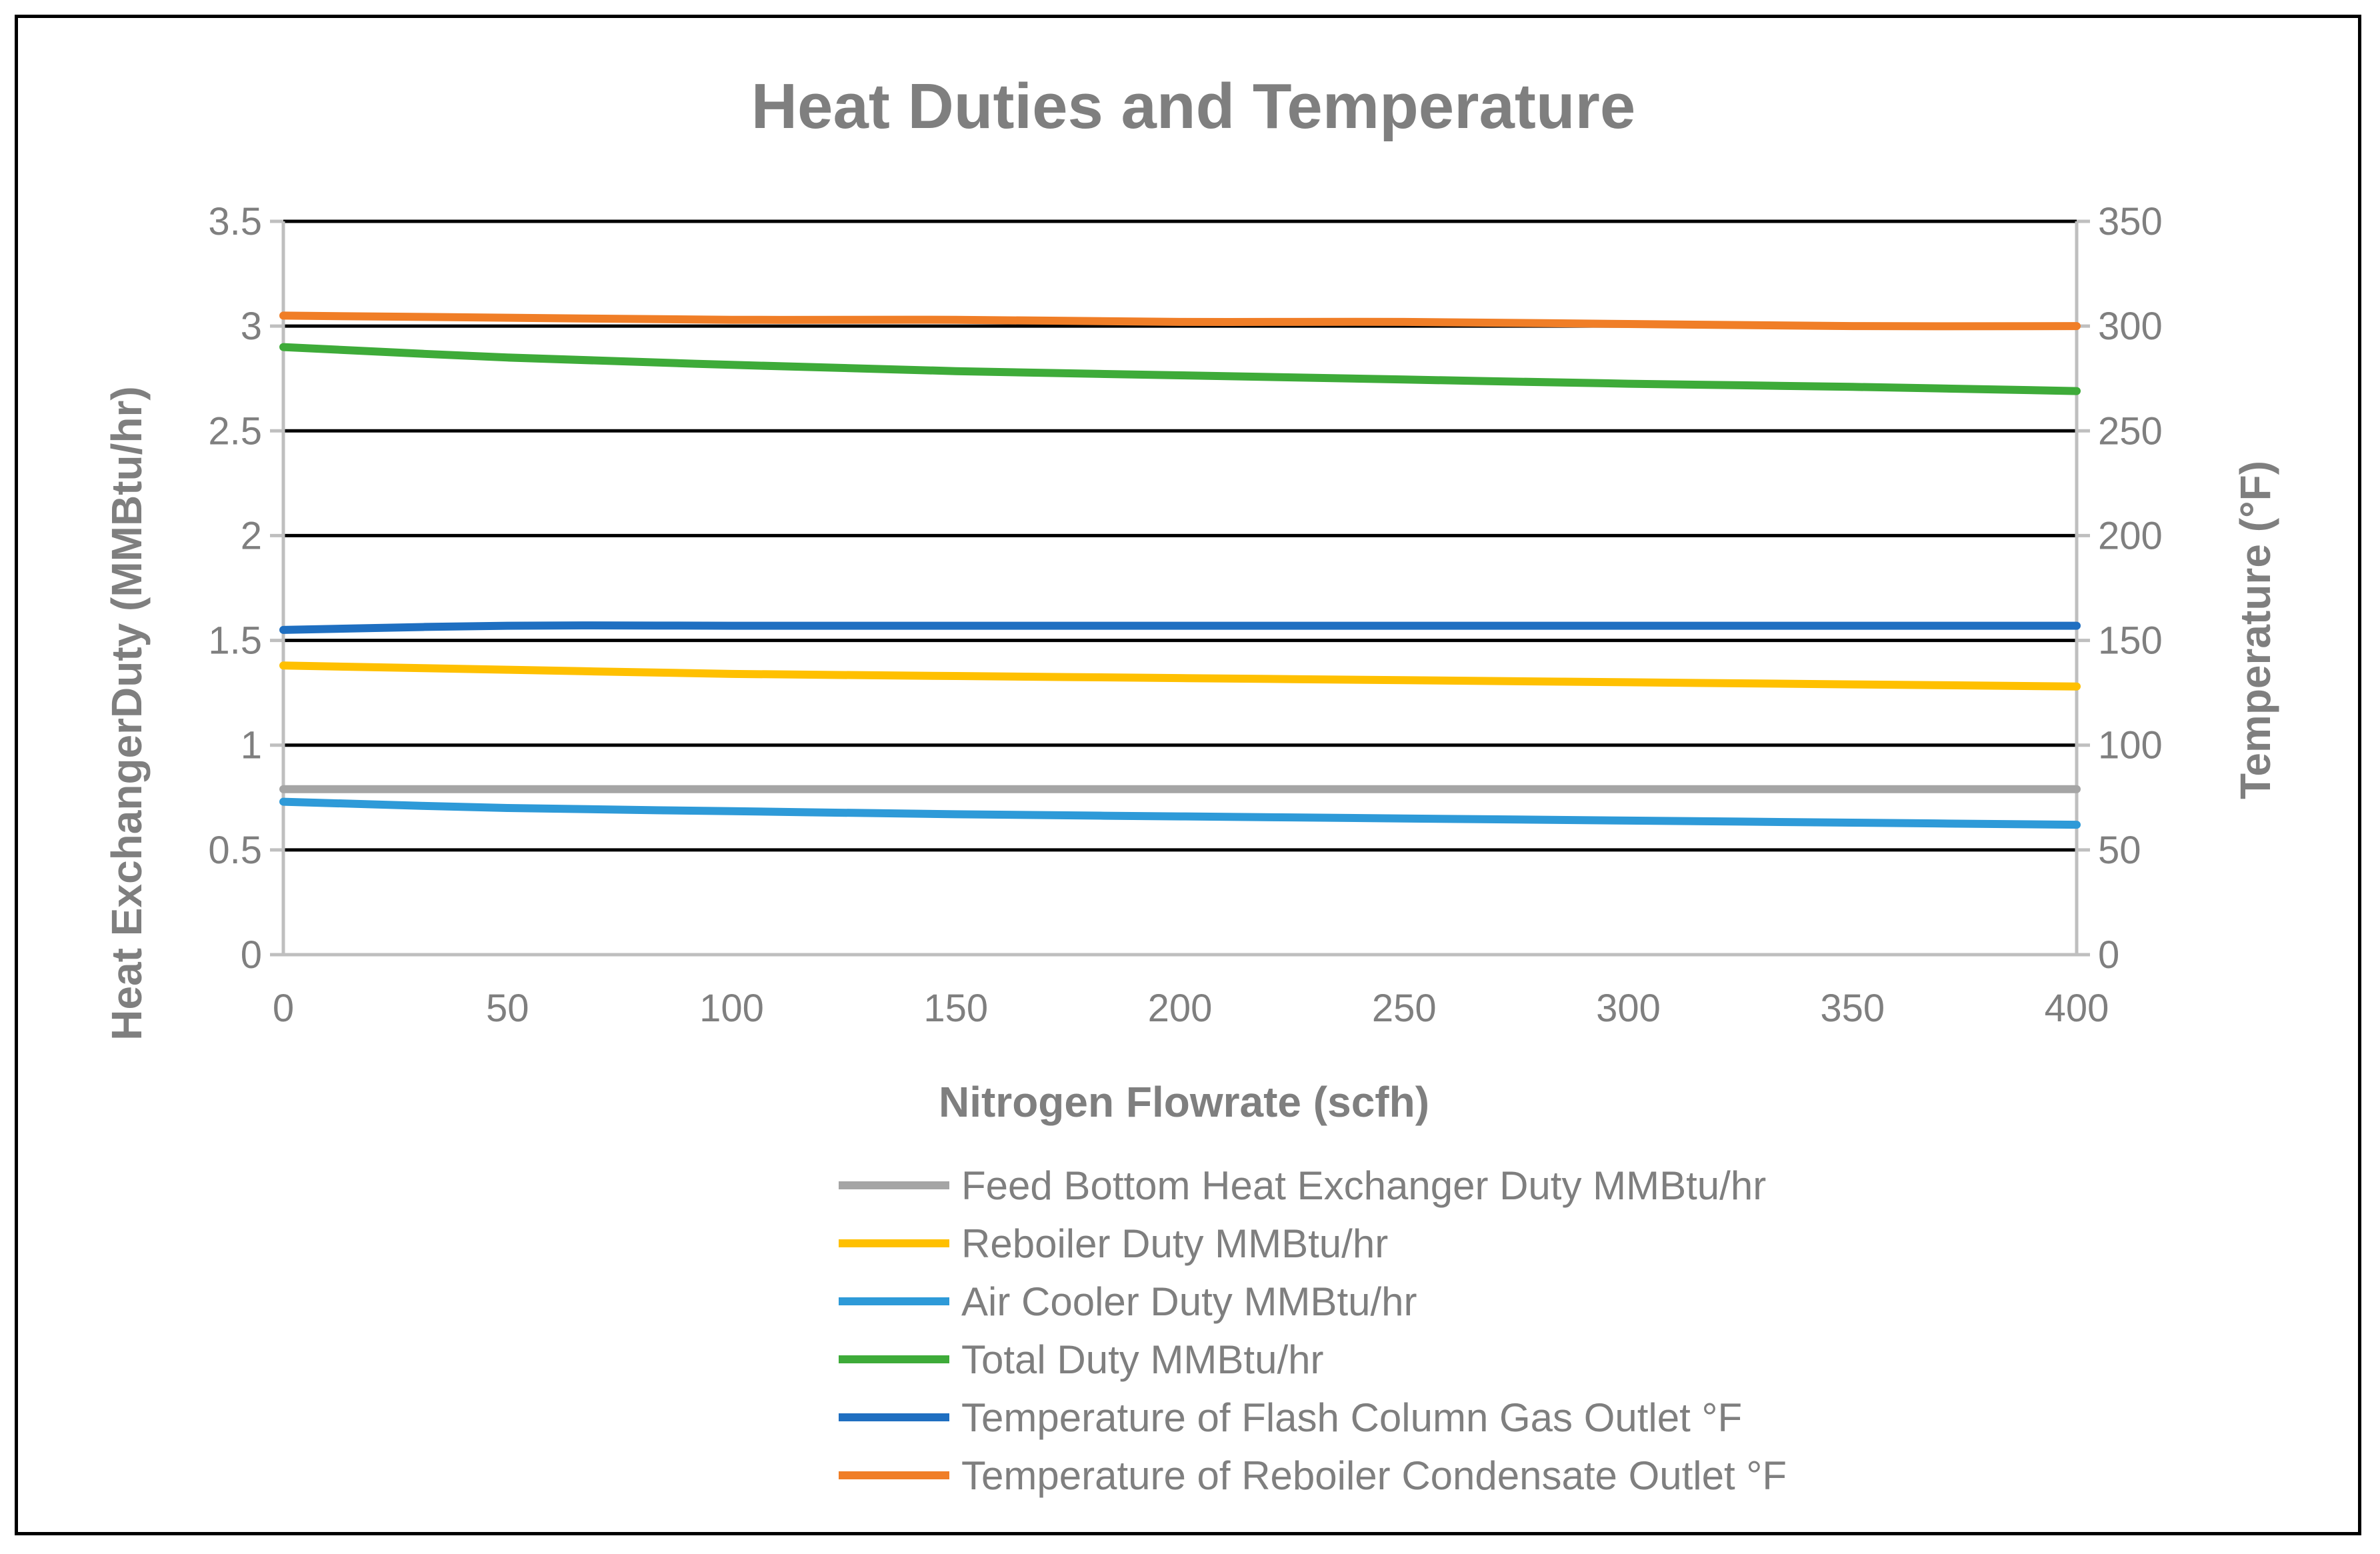 The width and height of the screenshot is (2380, 1554). I want to click on legend-label-1: Reboiler Duty MMBtu/hr, so click(1174, 1243).